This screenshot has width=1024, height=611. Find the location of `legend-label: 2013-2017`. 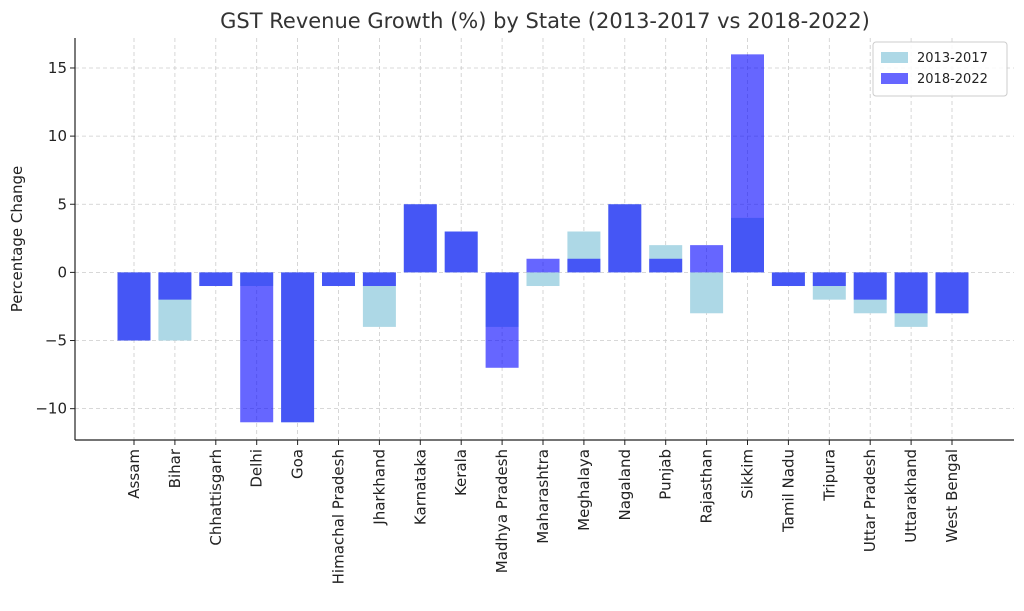

legend-label: 2013-2017 is located at coordinates (952, 58).